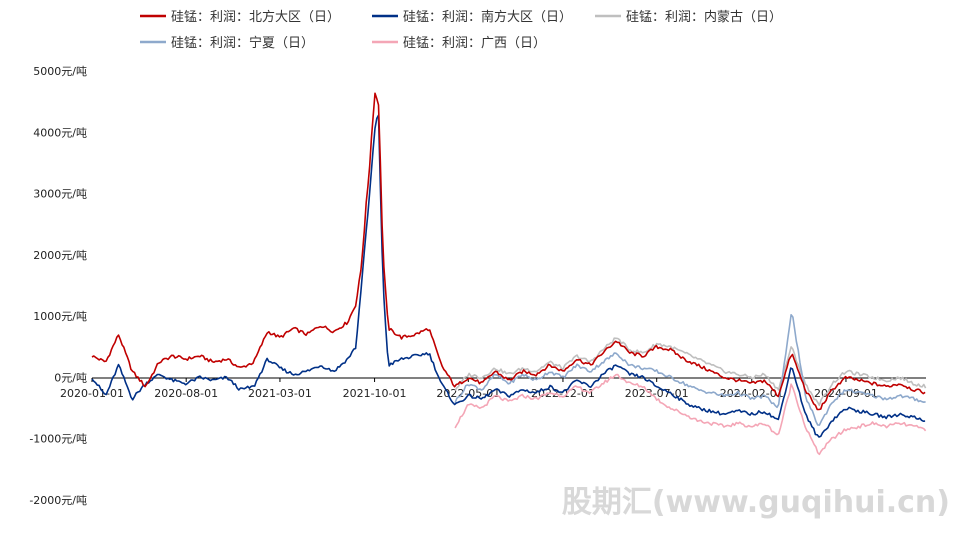  Describe the element at coordinates (474, 43) in the screenshot. I see `legend-label: 硅锰：利润：广西（日）` at that location.